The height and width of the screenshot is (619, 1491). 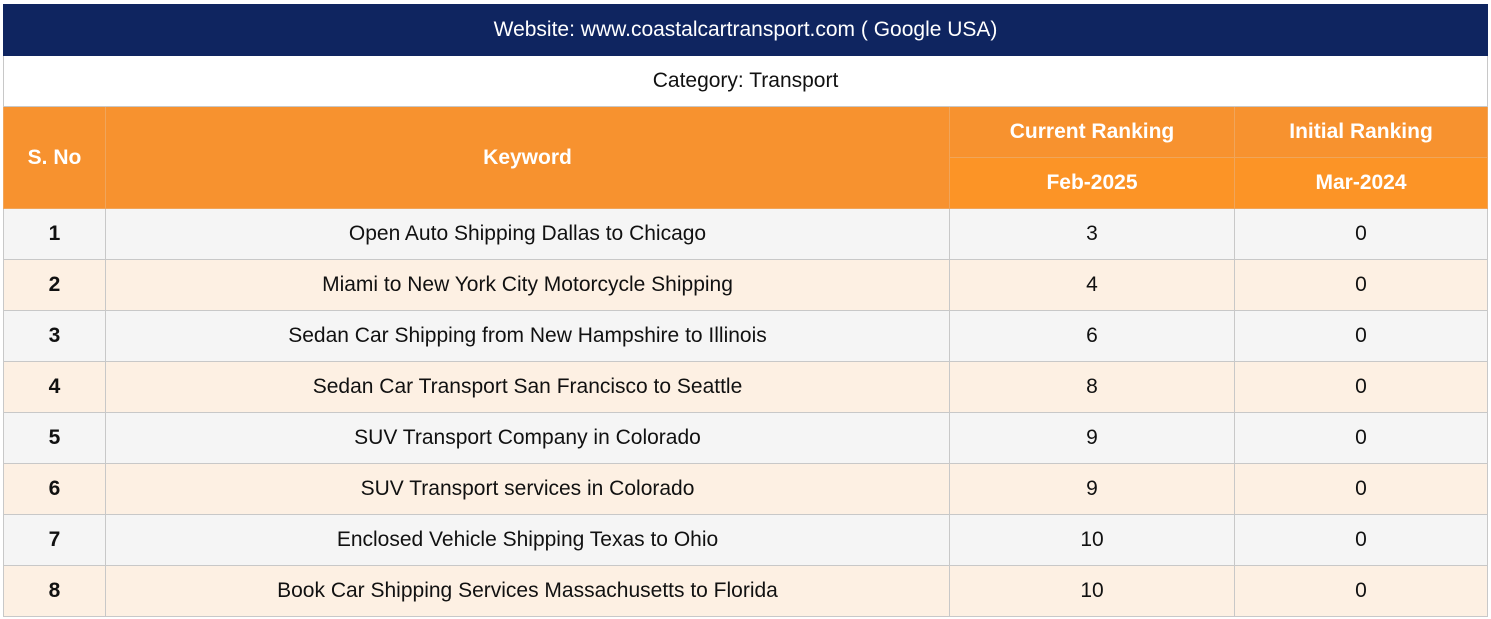 What do you see at coordinates (1092, 183) in the screenshot?
I see `current-date-header: Feb-2025` at bounding box center [1092, 183].